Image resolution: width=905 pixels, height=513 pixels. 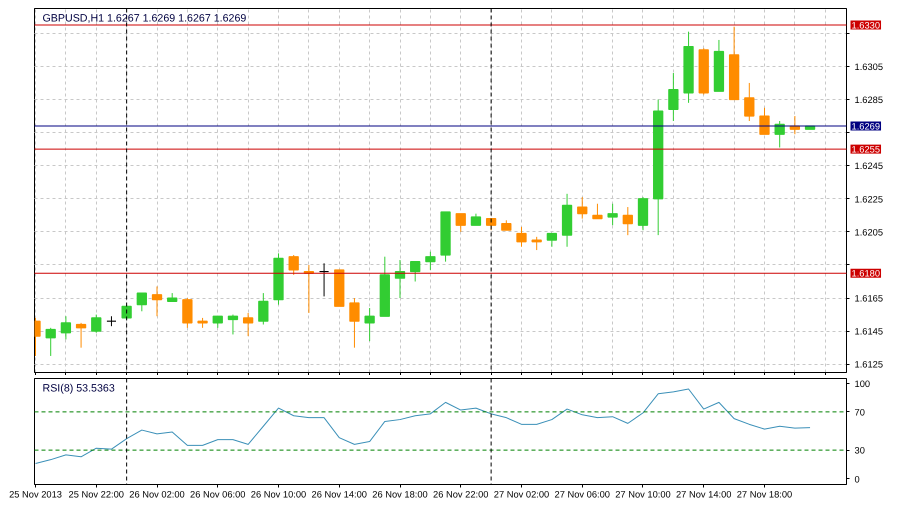 What do you see at coordinates (340, 495) in the screenshot?
I see `x-tick-label: 26 Nov 14:00` at bounding box center [340, 495].